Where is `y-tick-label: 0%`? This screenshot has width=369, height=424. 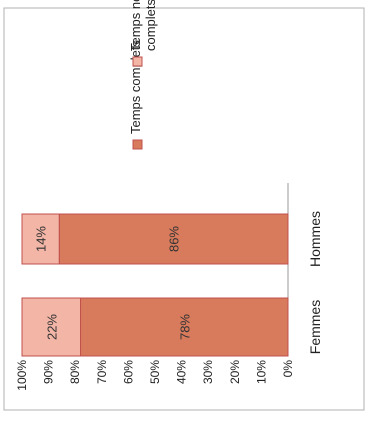
y-tick-label: 0% is located at coordinates (288, 369).